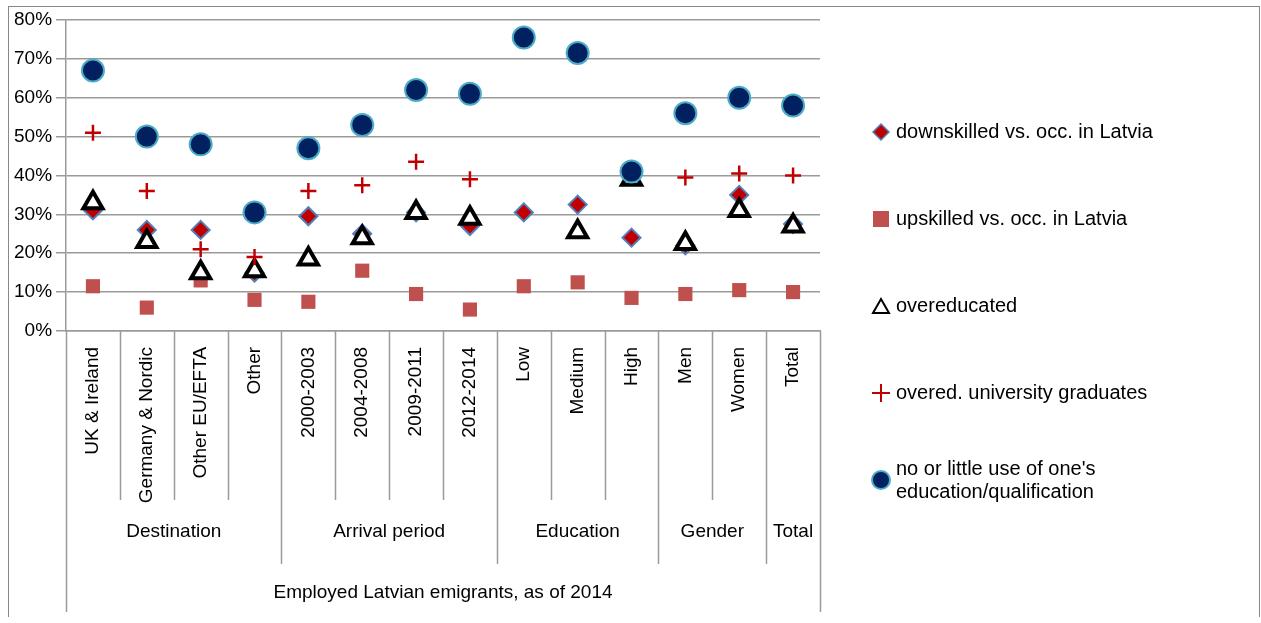 The image size is (1261, 623). I want to click on text: Education, so click(577, 531).